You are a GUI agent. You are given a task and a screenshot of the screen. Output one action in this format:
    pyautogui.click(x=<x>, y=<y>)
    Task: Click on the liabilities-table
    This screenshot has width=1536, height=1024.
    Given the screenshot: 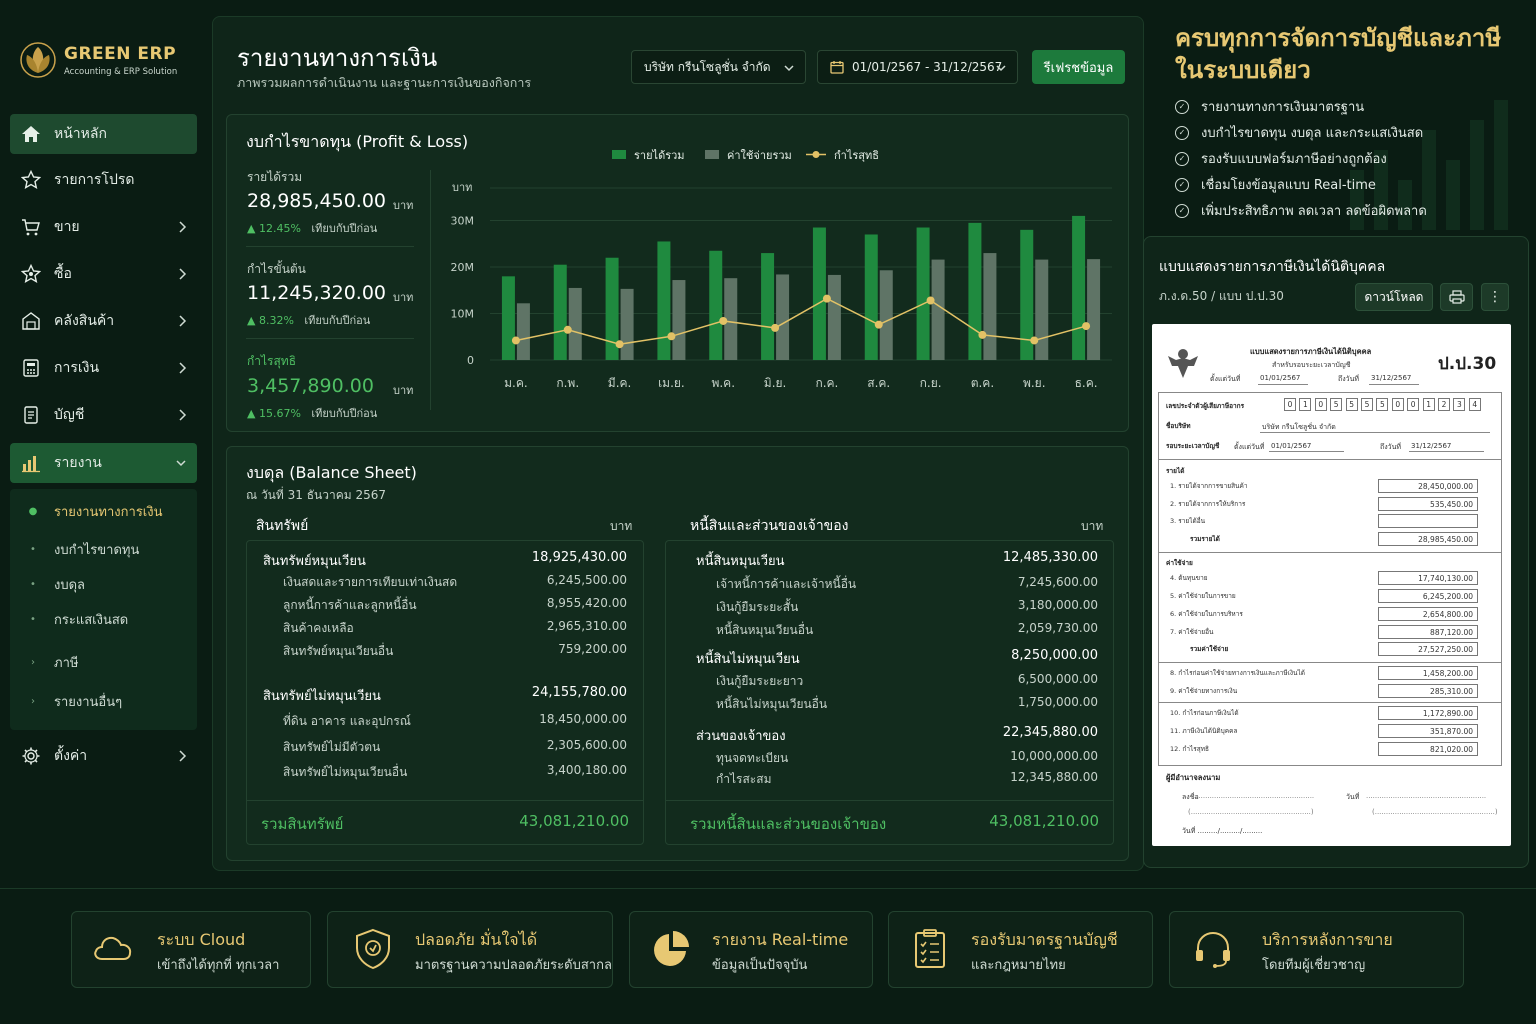 What is the action you would take?
    pyautogui.click(x=889, y=692)
    